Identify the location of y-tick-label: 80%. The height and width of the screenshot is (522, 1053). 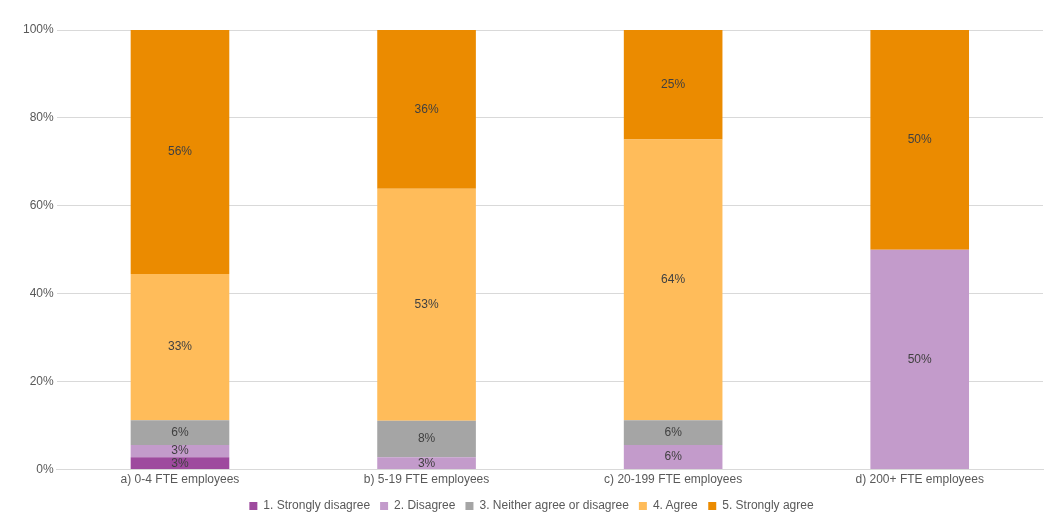
(42, 117).